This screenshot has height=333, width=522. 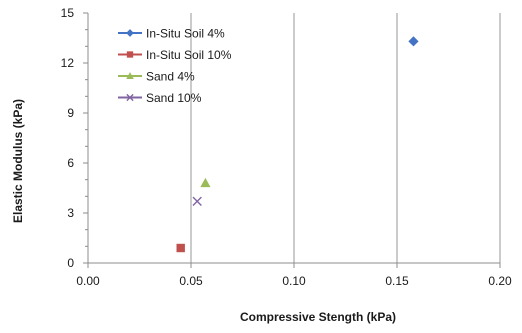 I want to click on legend-label: Sand 4%, so click(x=170, y=77).